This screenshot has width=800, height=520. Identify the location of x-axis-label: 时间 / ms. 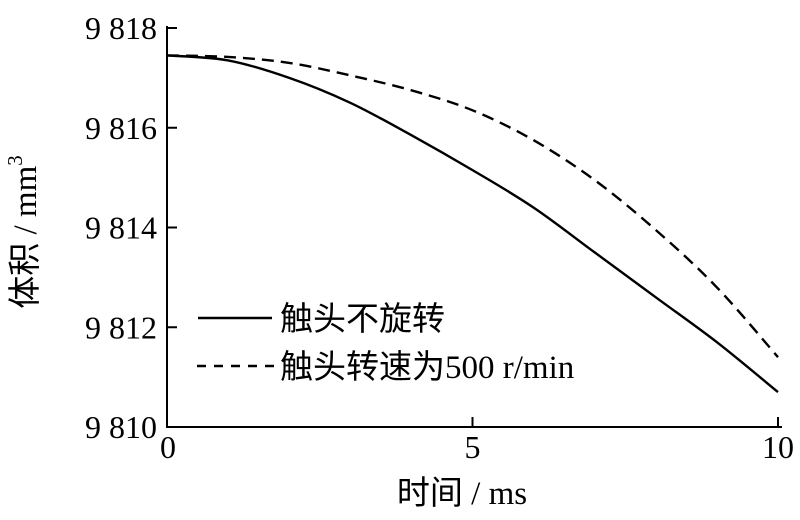
(462, 494).